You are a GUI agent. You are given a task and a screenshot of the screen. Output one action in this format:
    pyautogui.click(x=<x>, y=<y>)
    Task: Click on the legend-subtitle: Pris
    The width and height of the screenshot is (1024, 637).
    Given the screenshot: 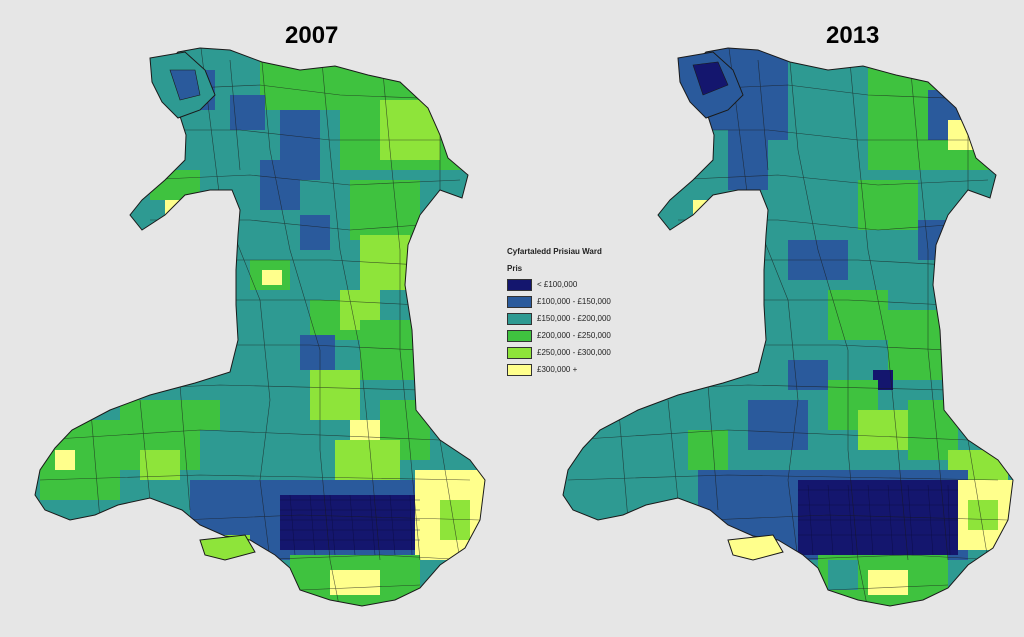 What is the action you would take?
    pyautogui.click(x=515, y=268)
    